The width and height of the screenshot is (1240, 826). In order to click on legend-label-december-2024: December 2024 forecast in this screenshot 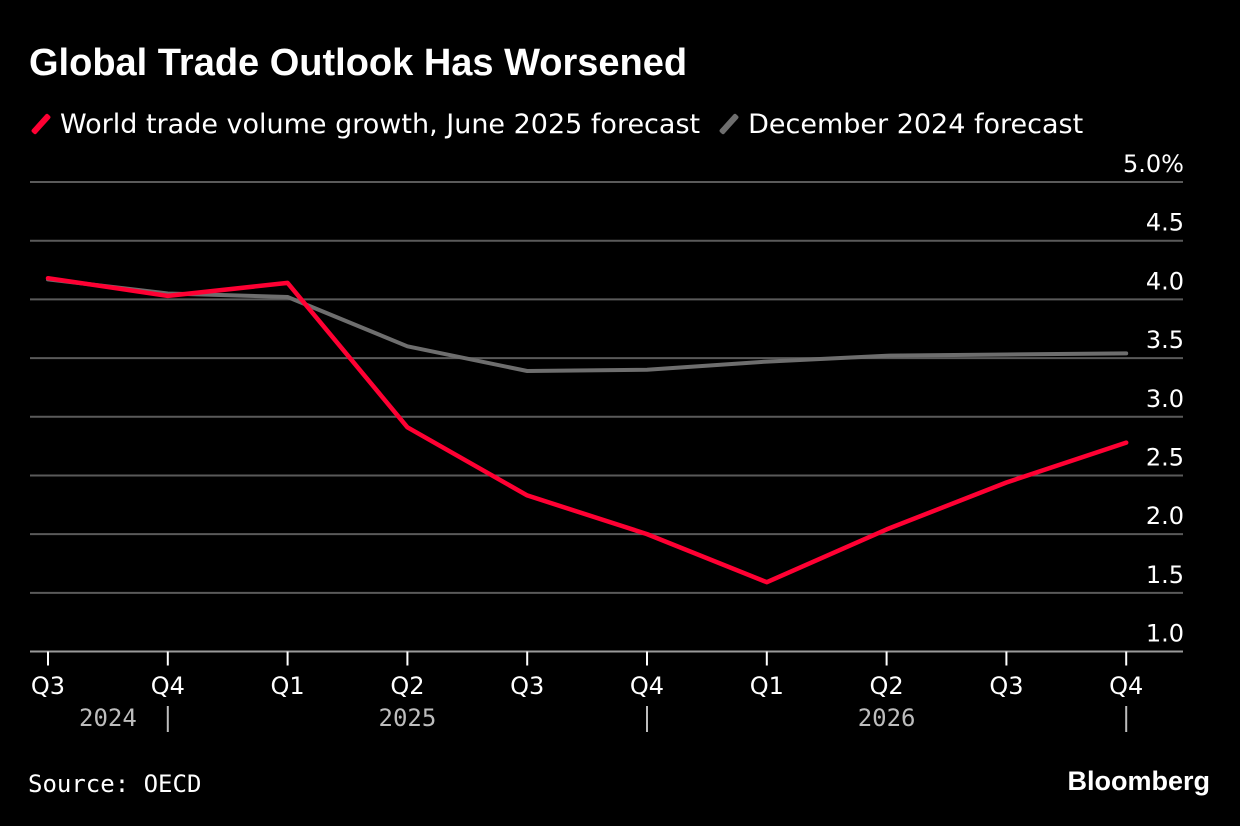, I will do `click(916, 124)`.